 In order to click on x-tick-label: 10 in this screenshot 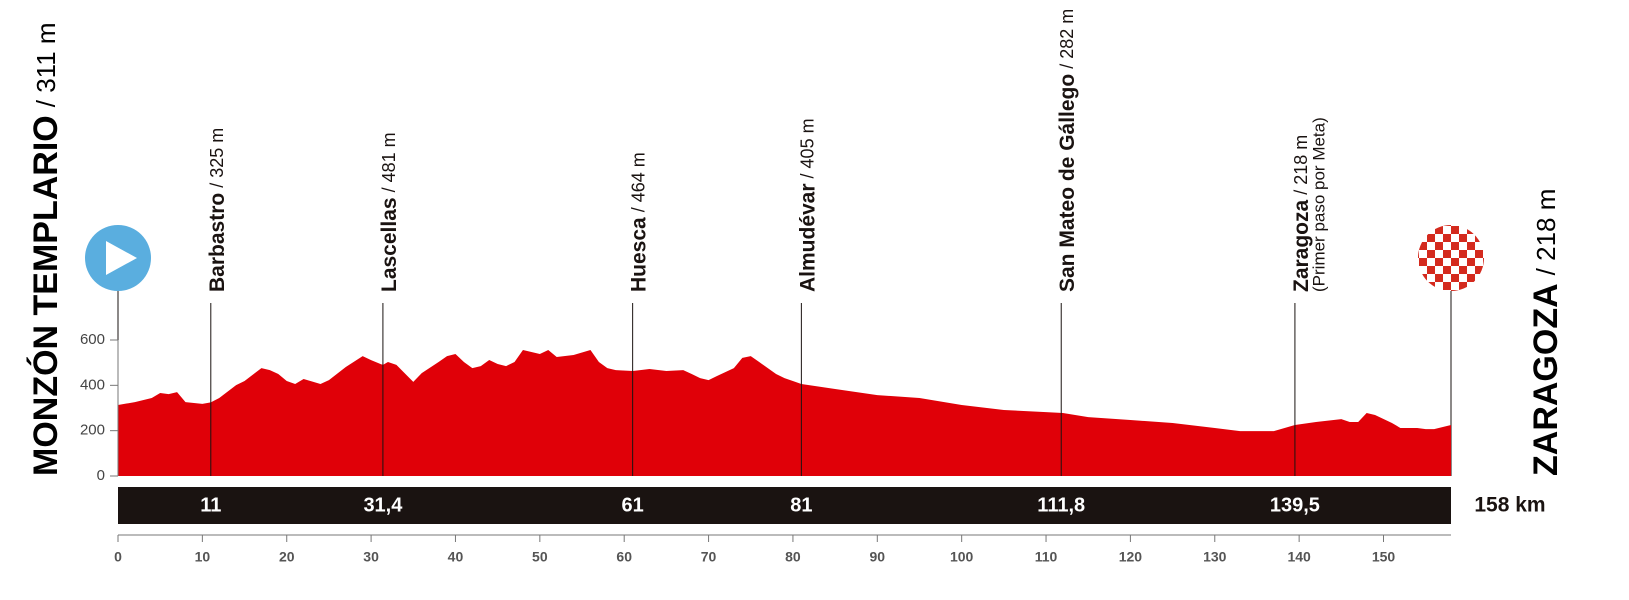, I will do `click(203, 557)`.